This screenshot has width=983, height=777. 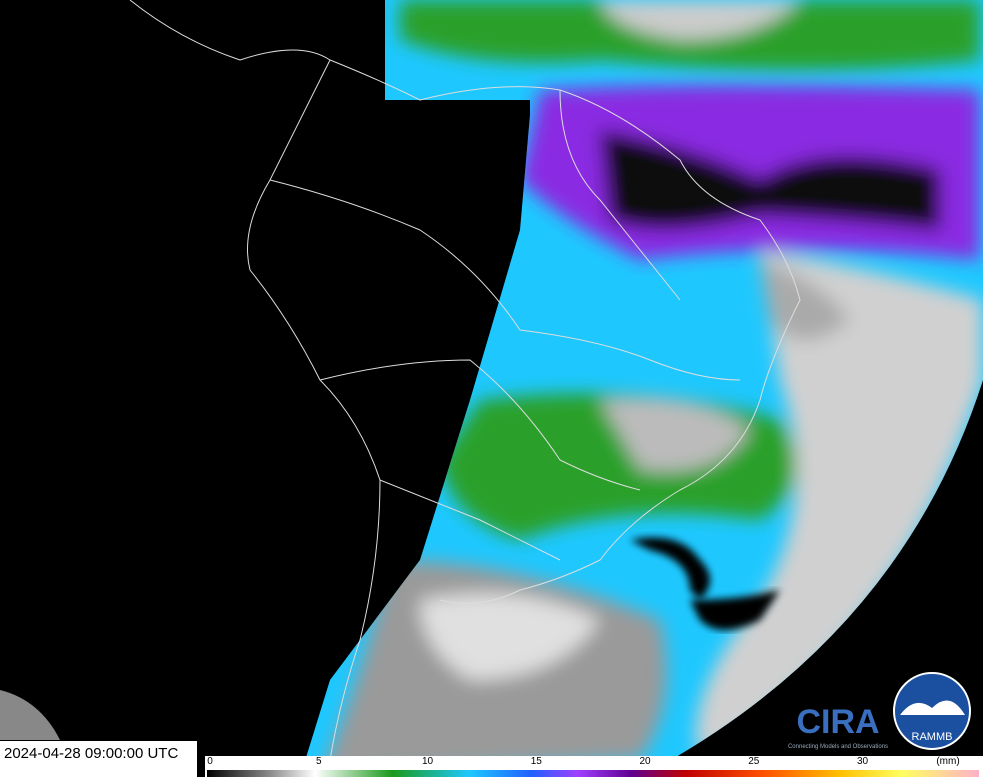 I want to click on colorbar-tick-label: 15, so click(x=536, y=761).